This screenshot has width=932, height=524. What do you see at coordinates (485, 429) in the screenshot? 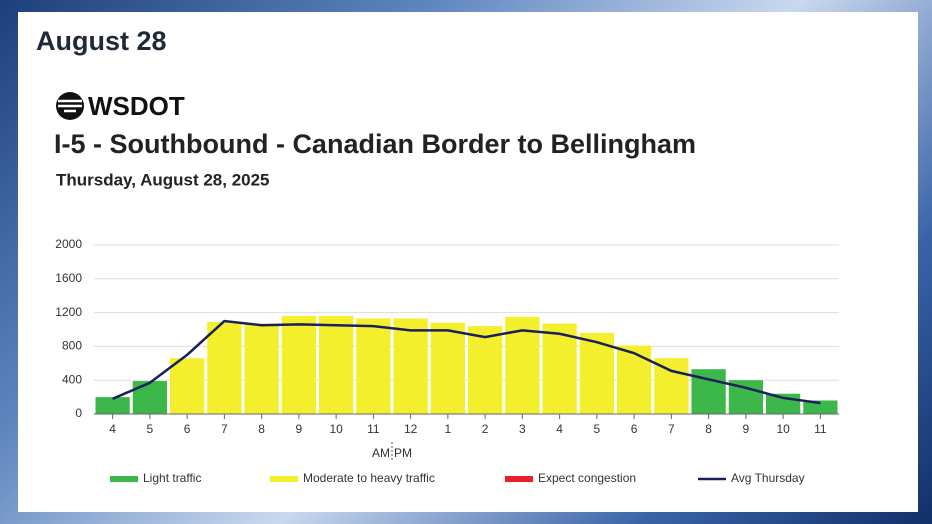
I see `x-tick-label: 2` at bounding box center [485, 429].